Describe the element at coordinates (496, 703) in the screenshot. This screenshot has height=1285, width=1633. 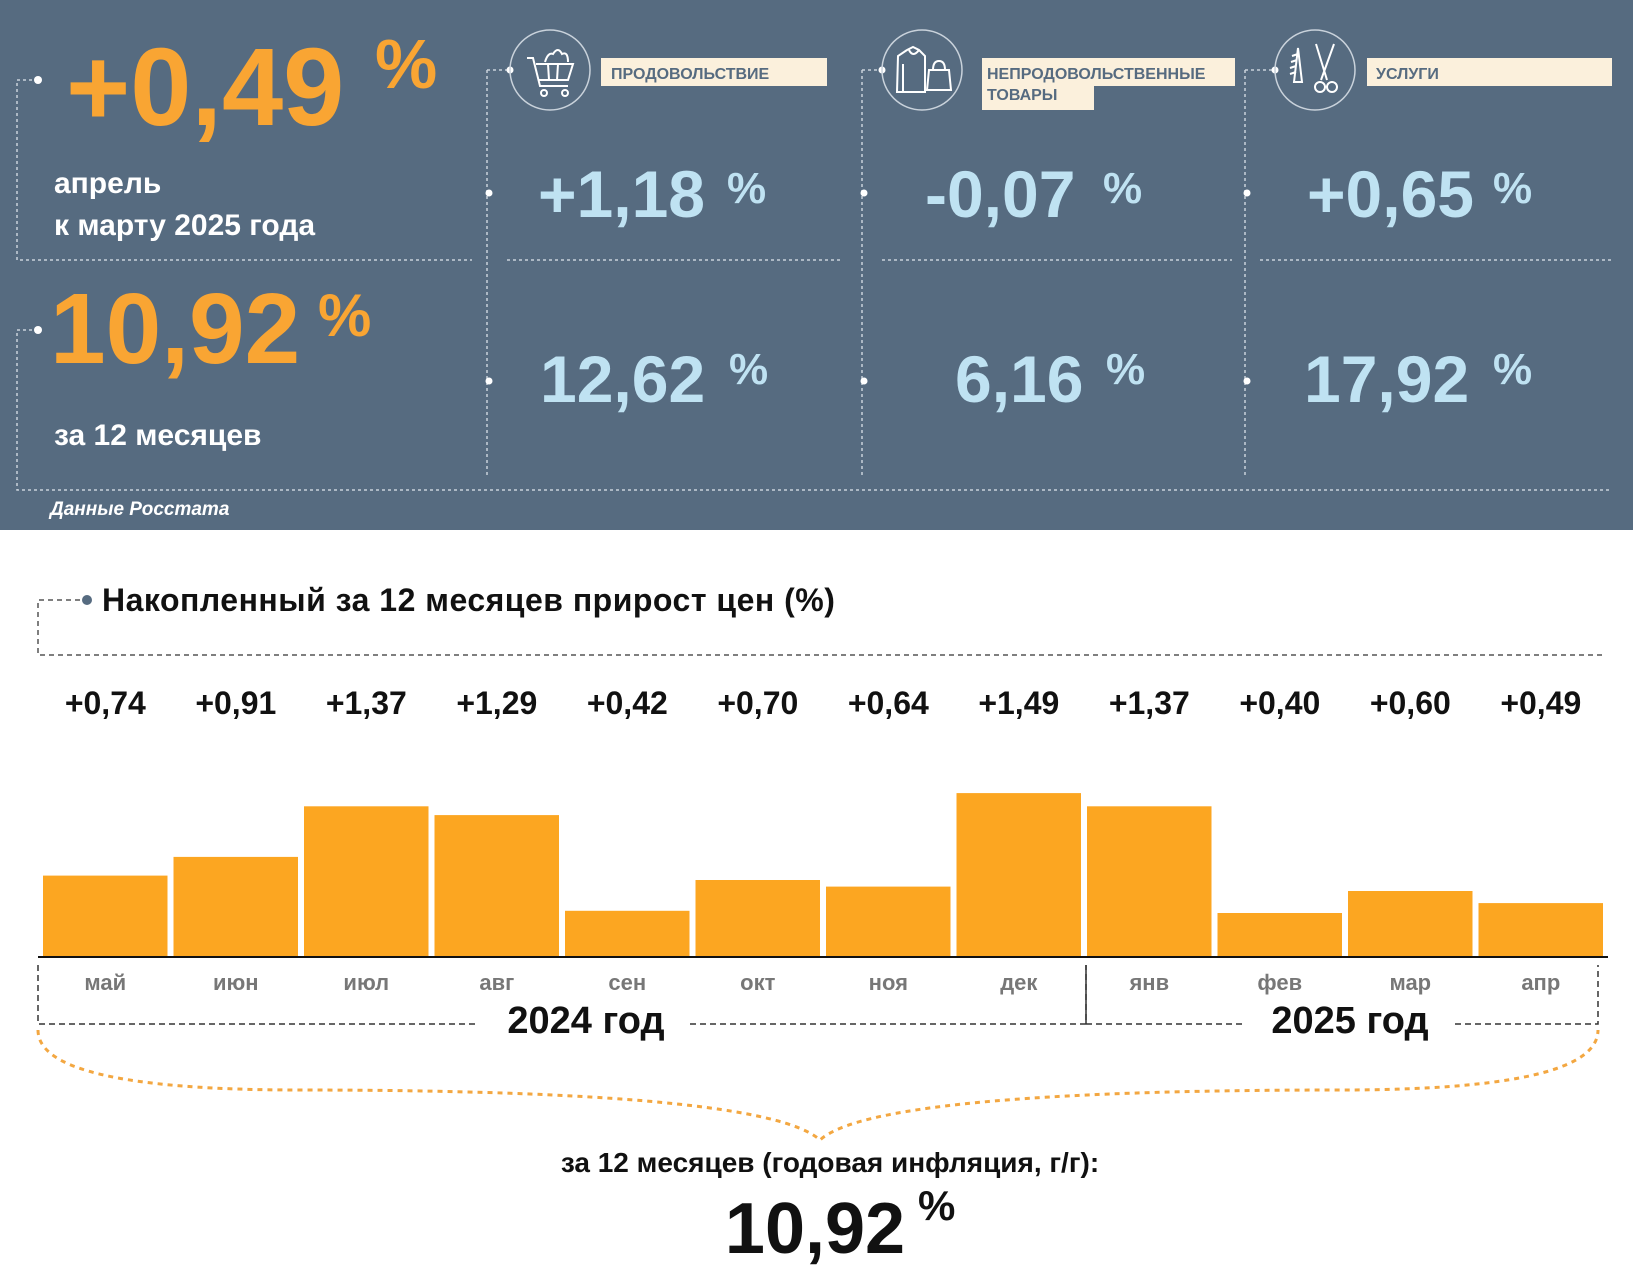
I see `bar-value-label: +1,29` at that location.